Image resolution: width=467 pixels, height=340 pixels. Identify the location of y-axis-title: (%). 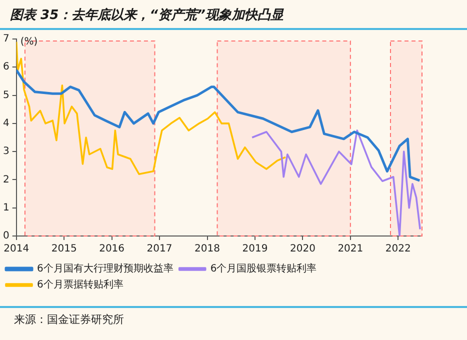
(29, 42).